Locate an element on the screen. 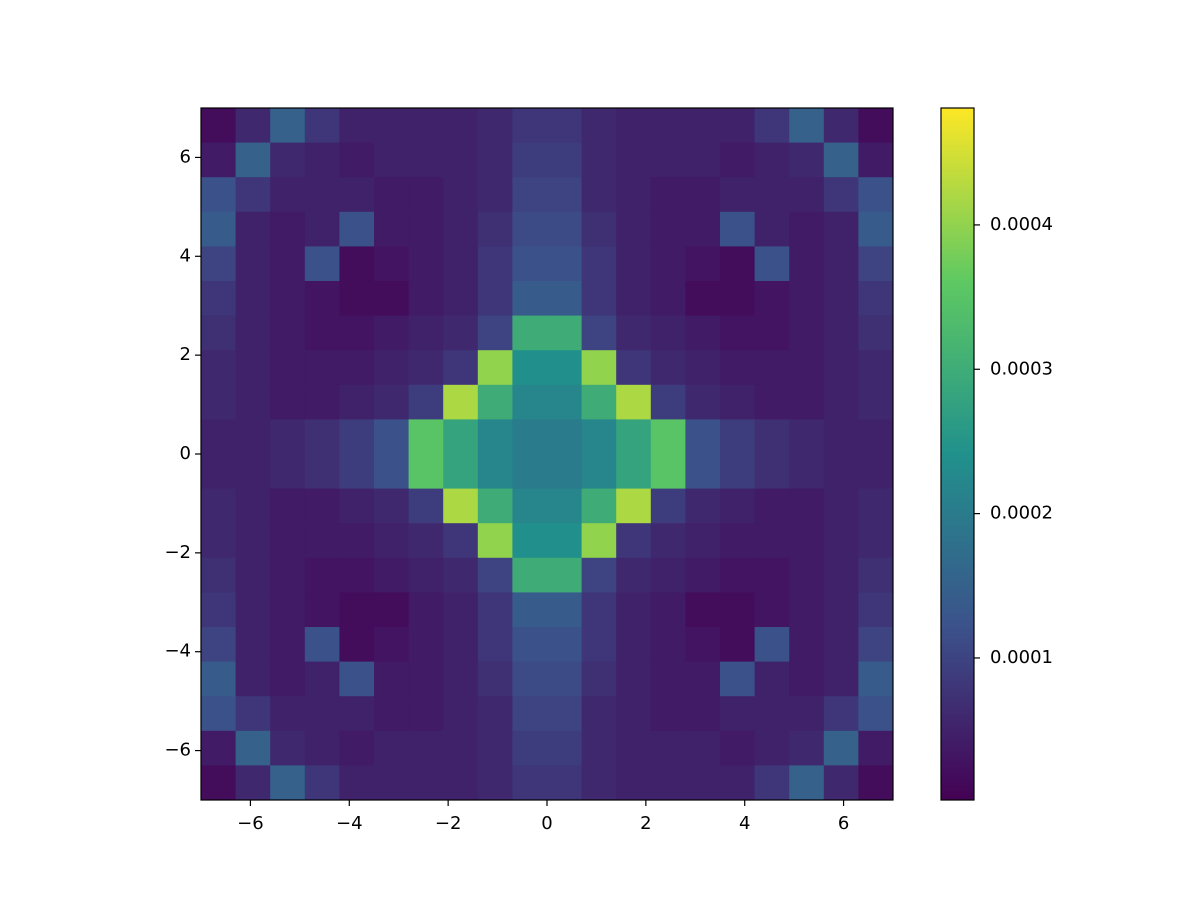  x-tick-label: −4 is located at coordinates (349, 823).